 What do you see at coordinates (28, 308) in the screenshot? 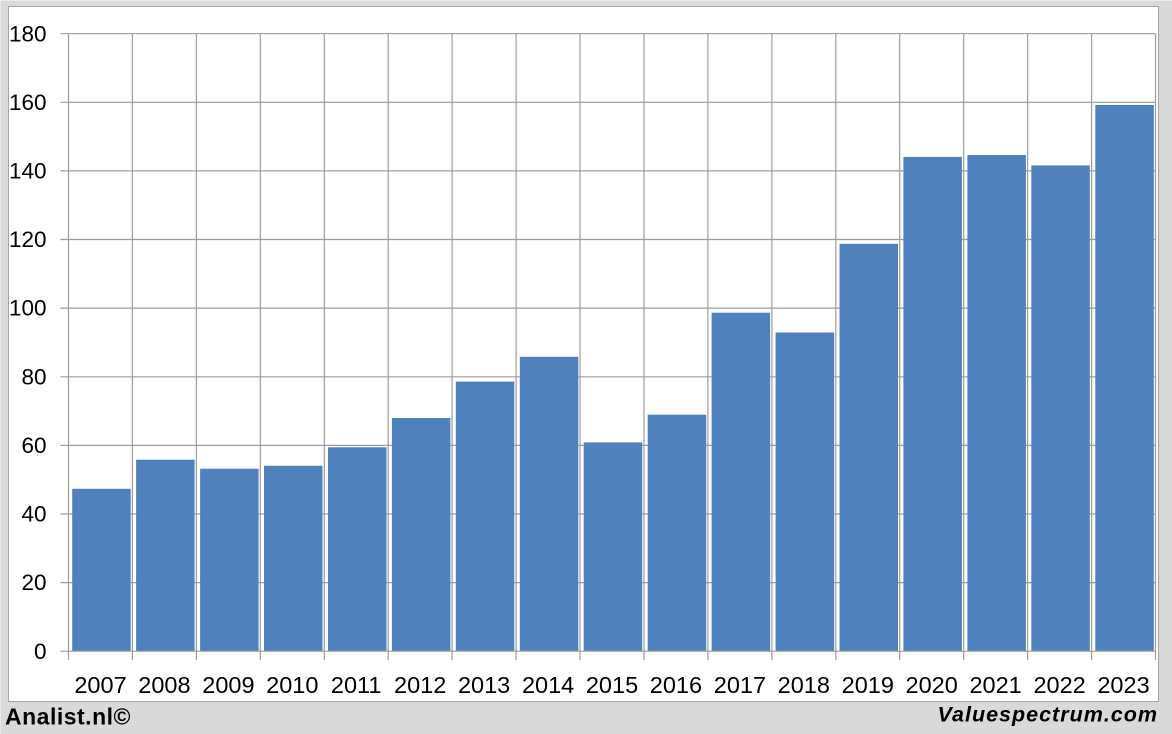
I see `svg-text: 100` at bounding box center [28, 308].